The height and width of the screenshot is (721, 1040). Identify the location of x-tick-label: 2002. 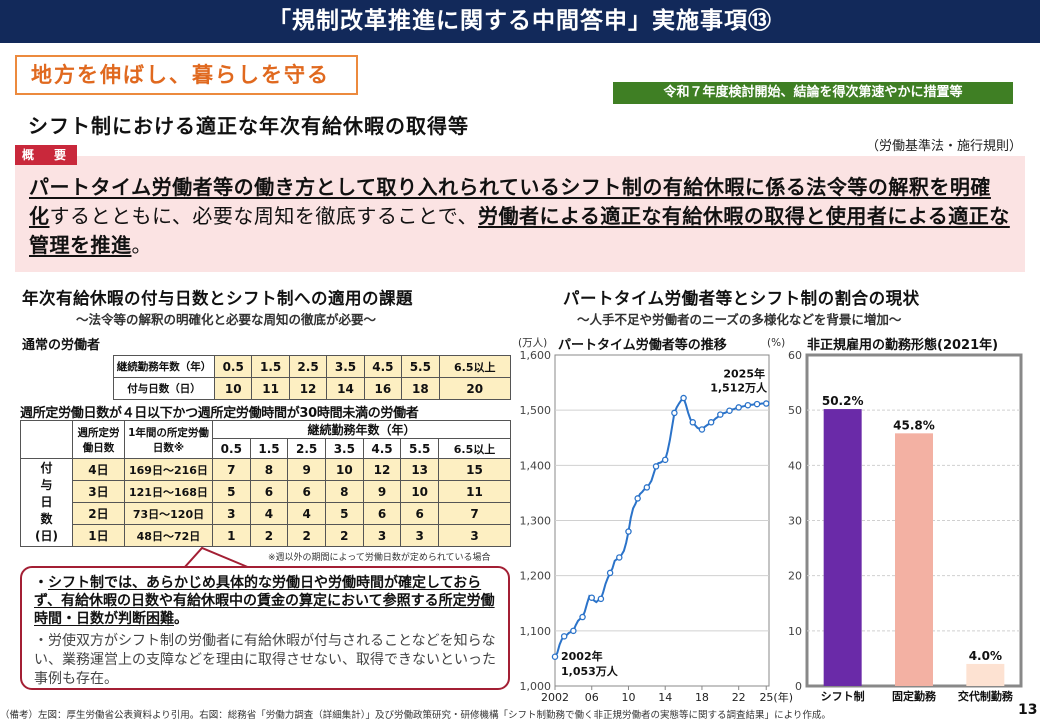
(555, 697).